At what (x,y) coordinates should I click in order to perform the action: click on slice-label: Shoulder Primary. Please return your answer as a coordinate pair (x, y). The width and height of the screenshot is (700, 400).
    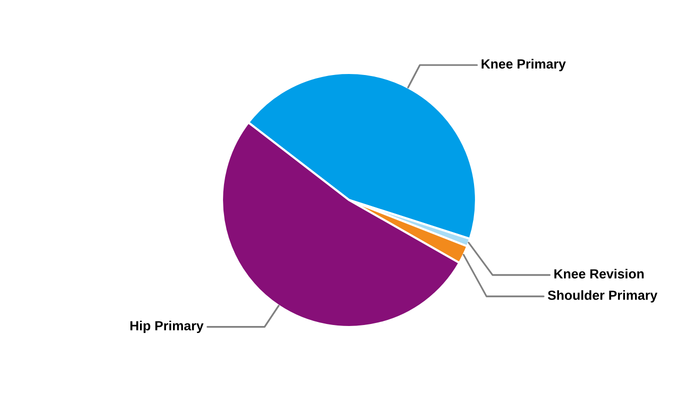
    Looking at the image, I should click on (603, 296).